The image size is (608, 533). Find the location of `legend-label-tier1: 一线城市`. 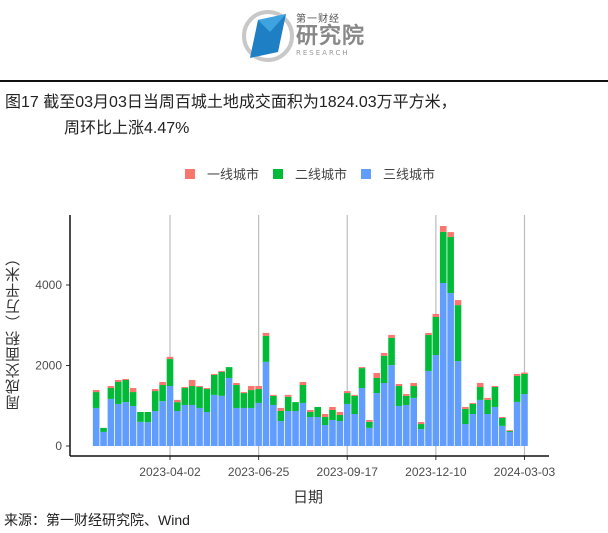

legend-label-tier1: 一线城市 is located at coordinates (233, 175).